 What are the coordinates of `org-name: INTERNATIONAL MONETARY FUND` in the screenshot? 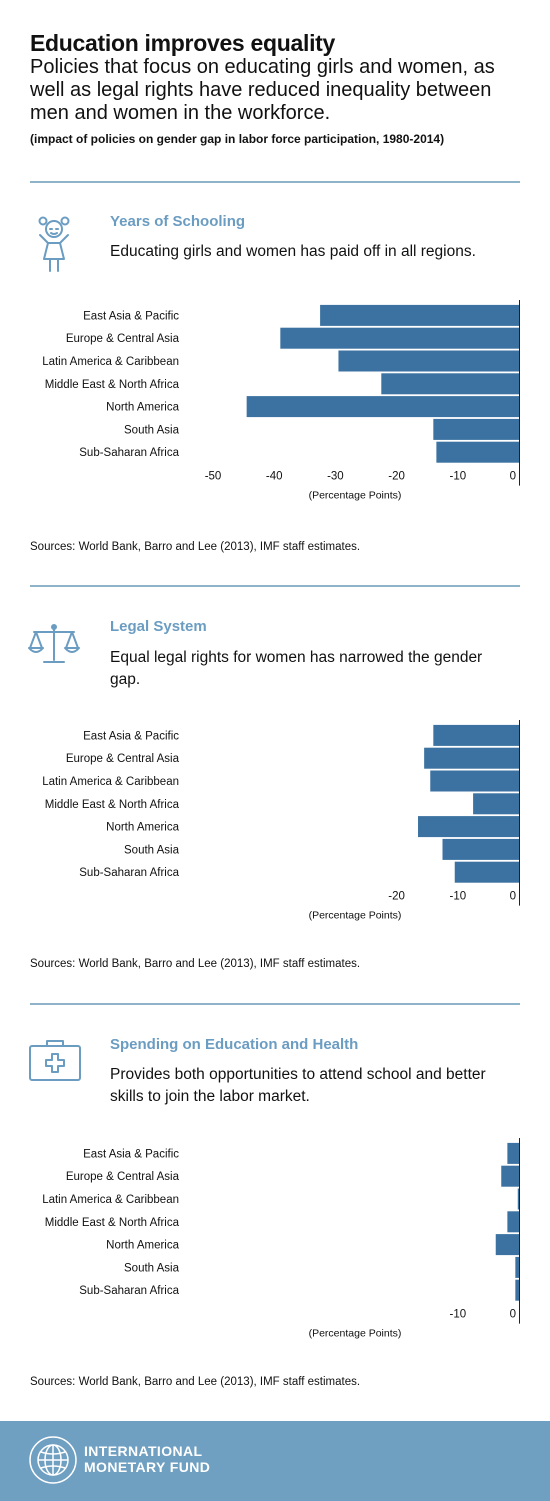 It's located at (147, 1459).